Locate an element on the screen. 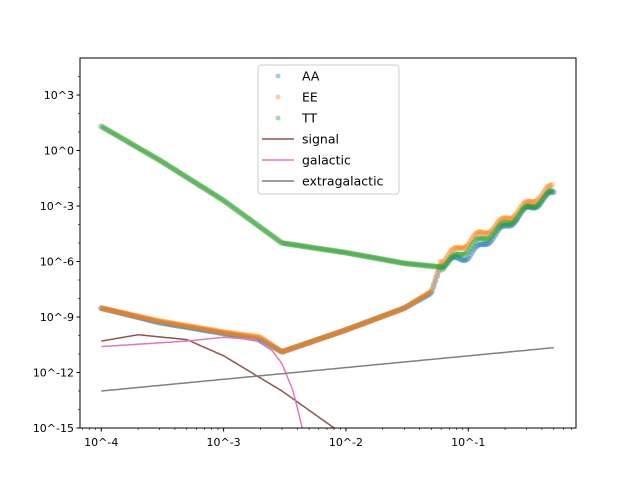 Image resolution: width=640 pixels, height=480 pixels. legend-label: extragalactic is located at coordinates (343, 181).